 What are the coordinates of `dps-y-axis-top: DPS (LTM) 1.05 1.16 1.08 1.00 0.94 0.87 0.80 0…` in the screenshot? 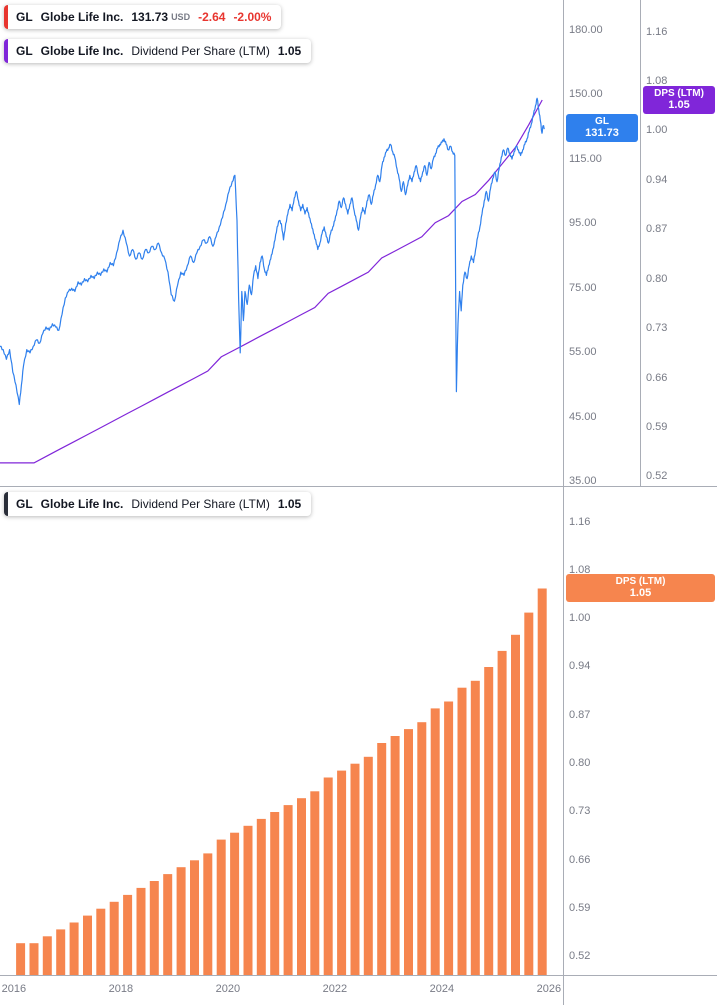 It's located at (678, 243).